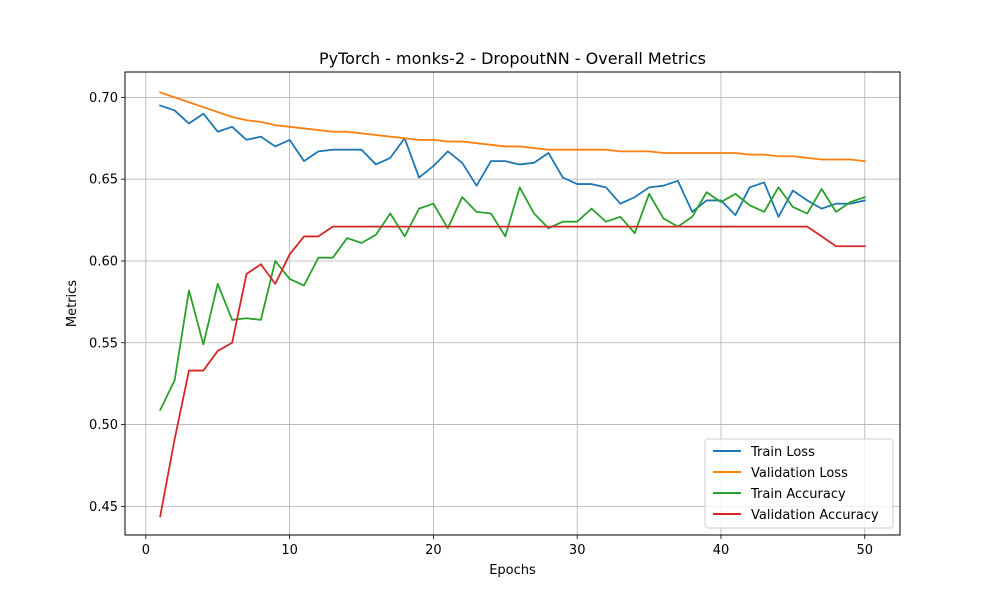 The image size is (1000, 604). Describe the element at coordinates (577, 550) in the screenshot. I see `x-tick-label: 30` at that location.